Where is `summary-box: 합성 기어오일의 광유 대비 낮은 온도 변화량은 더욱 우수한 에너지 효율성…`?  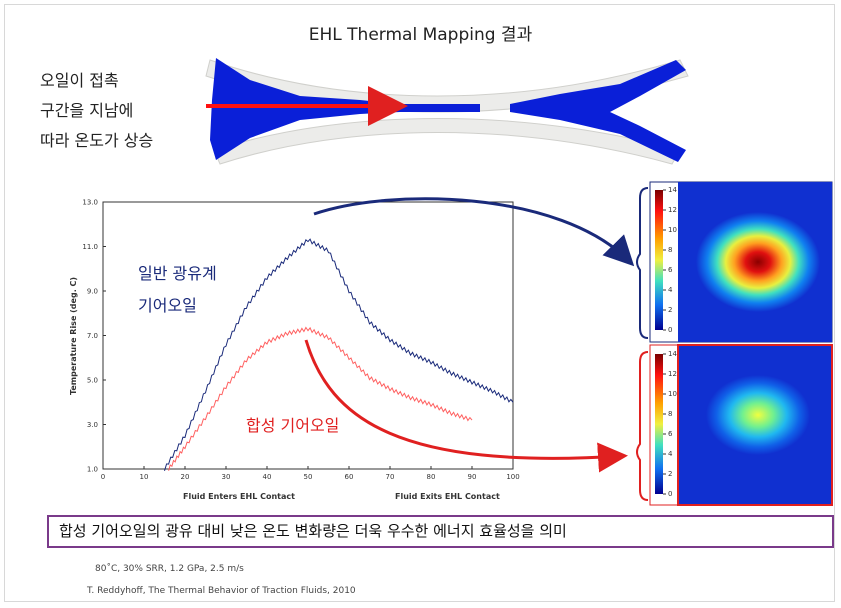
summary-box: 합성 기어오일의 광유 대비 낮은 온도 변화량은 더욱 우수한 에너지 효율성… is located at coordinates (440, 531).